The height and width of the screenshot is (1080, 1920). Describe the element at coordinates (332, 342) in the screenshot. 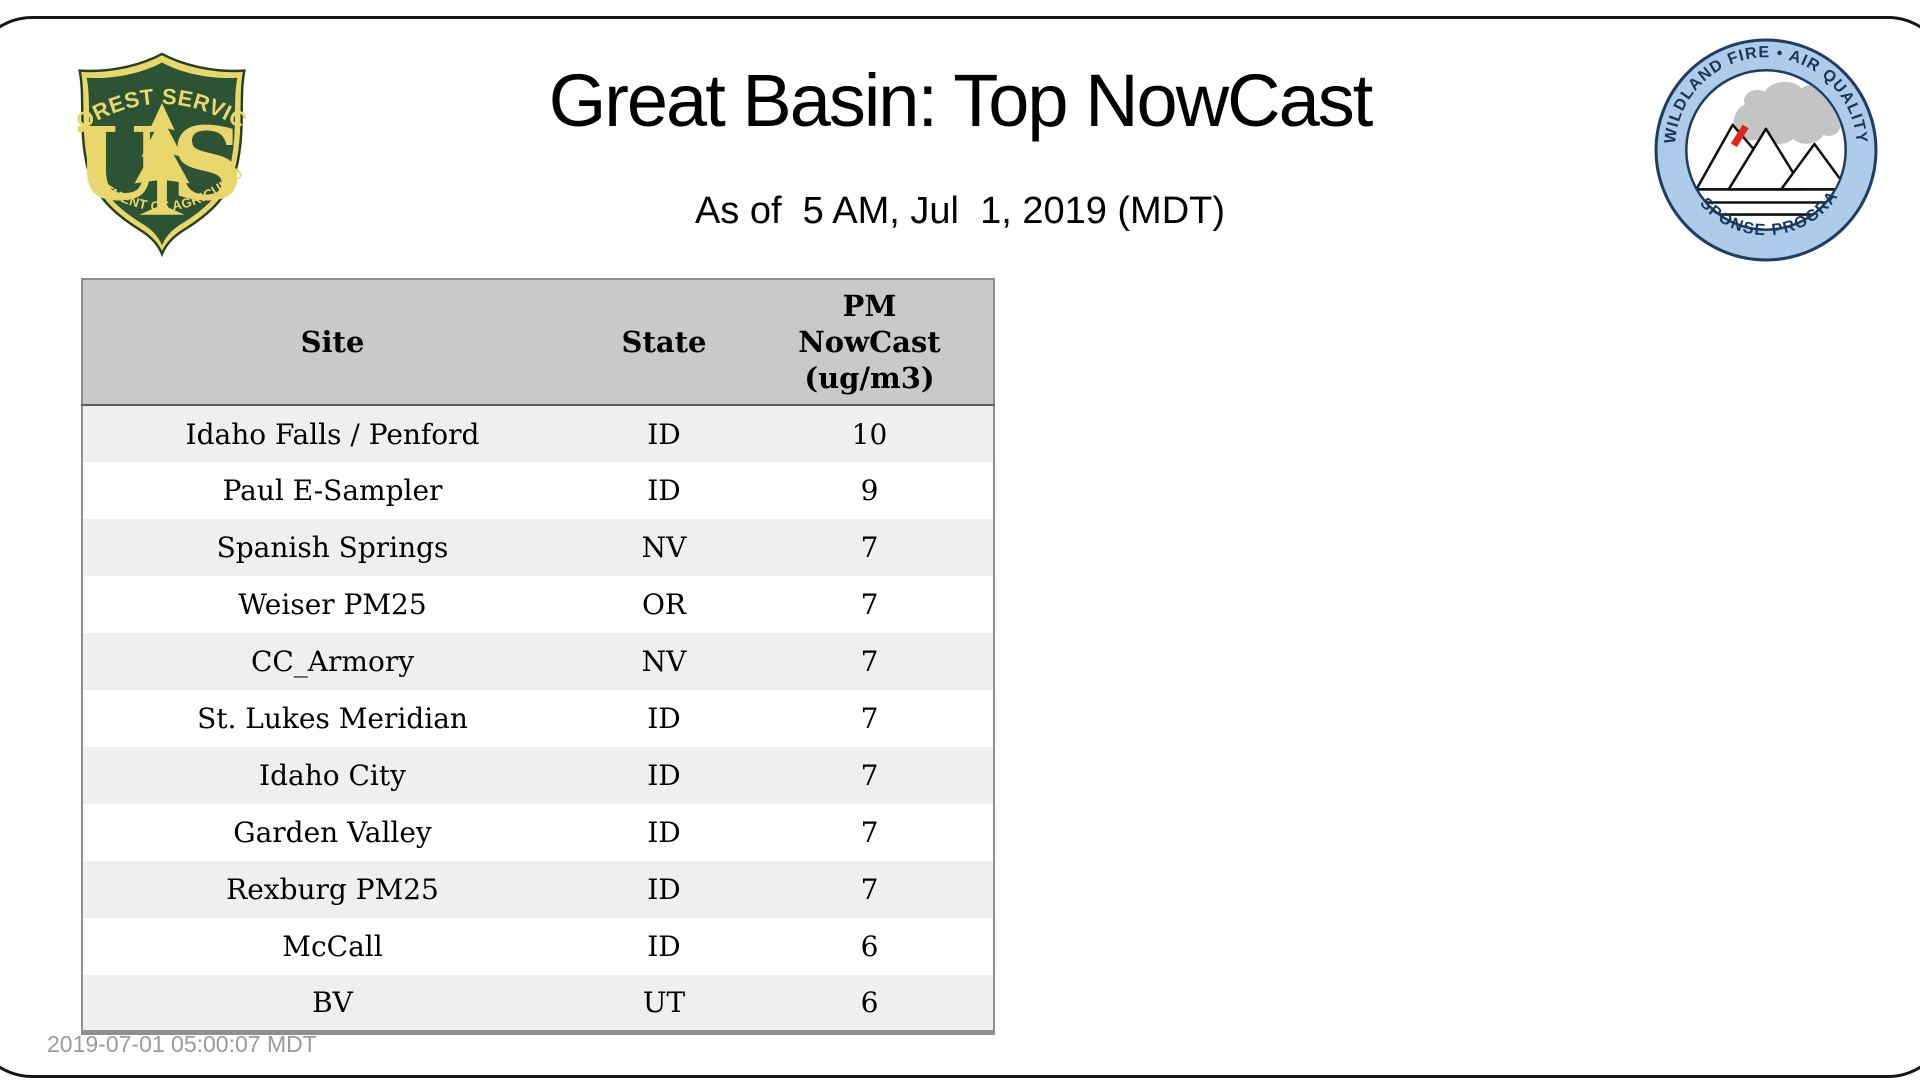

I see `column-header-site: Site` at that location.